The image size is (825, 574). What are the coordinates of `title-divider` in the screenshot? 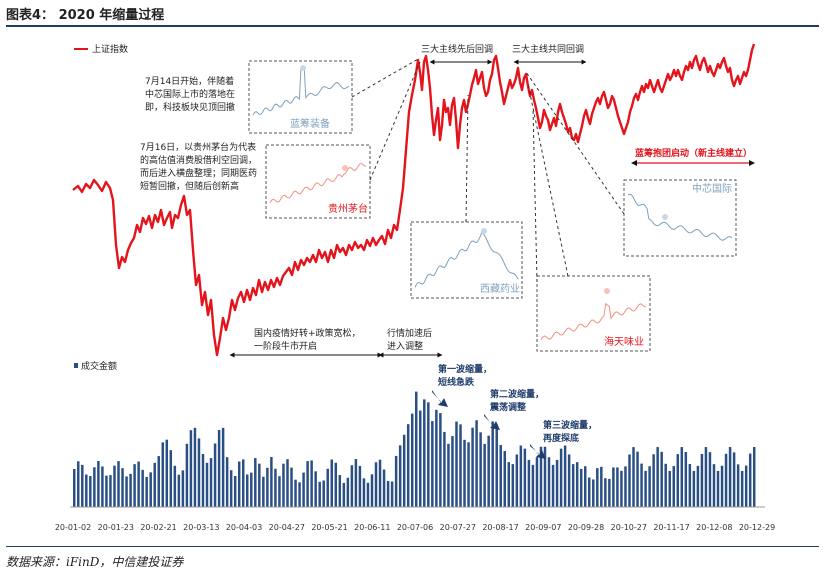 It's located at (412, 26).